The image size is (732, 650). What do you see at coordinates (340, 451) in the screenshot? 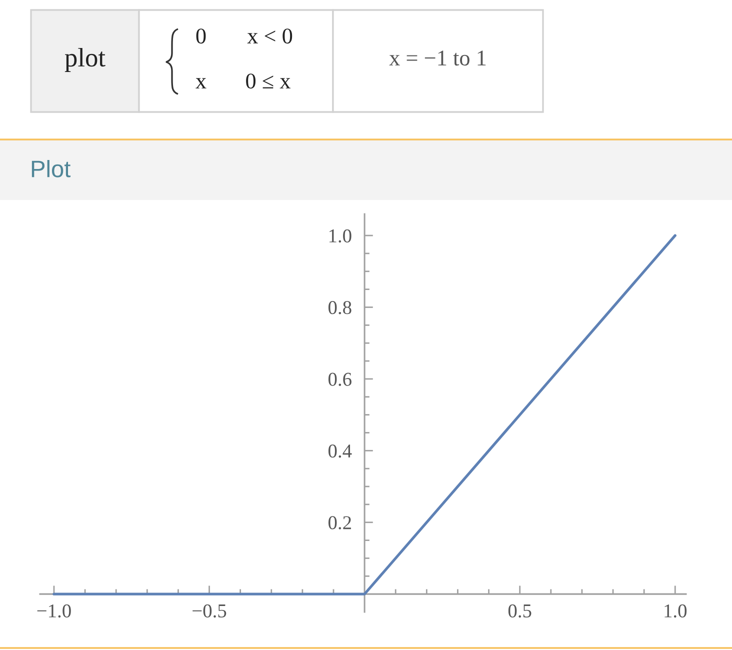
I see `y-tick-label: 0.4` at bounding box center [340, 451].